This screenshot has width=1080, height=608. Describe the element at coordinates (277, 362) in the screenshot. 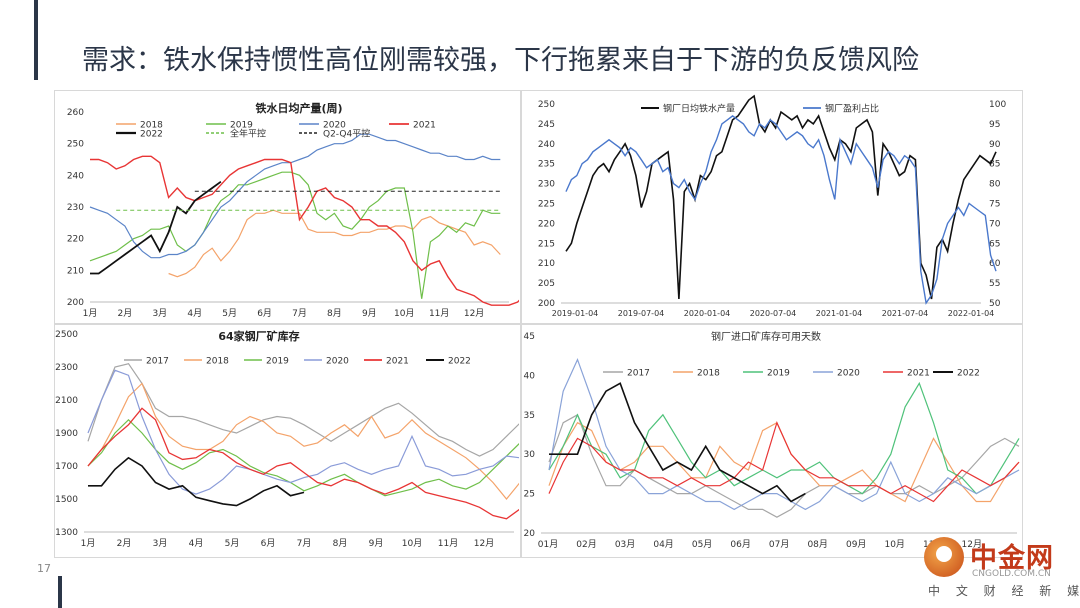

I see `legend-label-2: 2019` at that location.